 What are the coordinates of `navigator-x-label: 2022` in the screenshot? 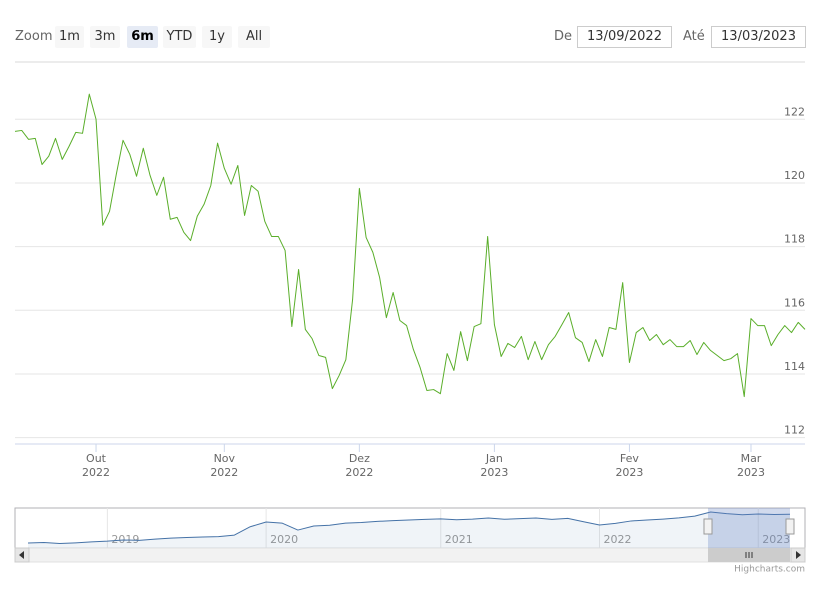 It's located at (618, 539).